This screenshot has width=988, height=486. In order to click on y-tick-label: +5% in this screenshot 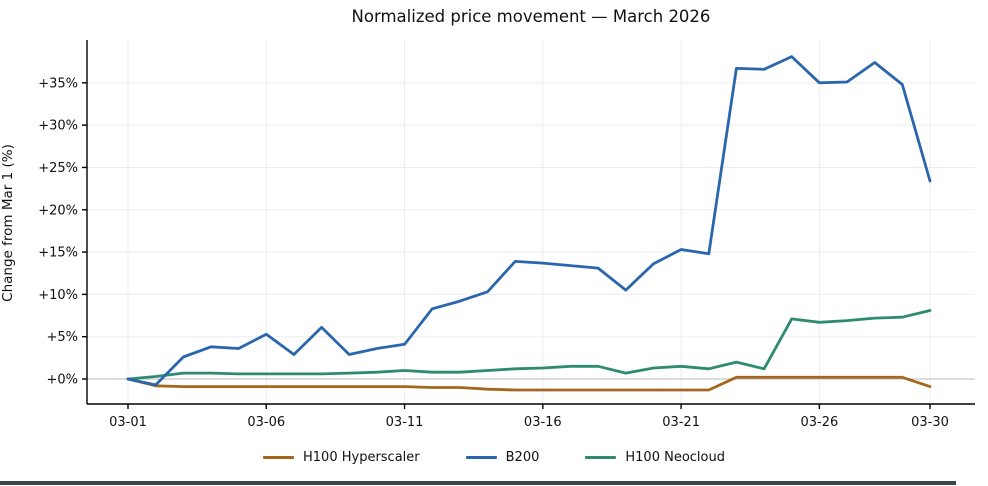, I will do `click(62, 337)`.